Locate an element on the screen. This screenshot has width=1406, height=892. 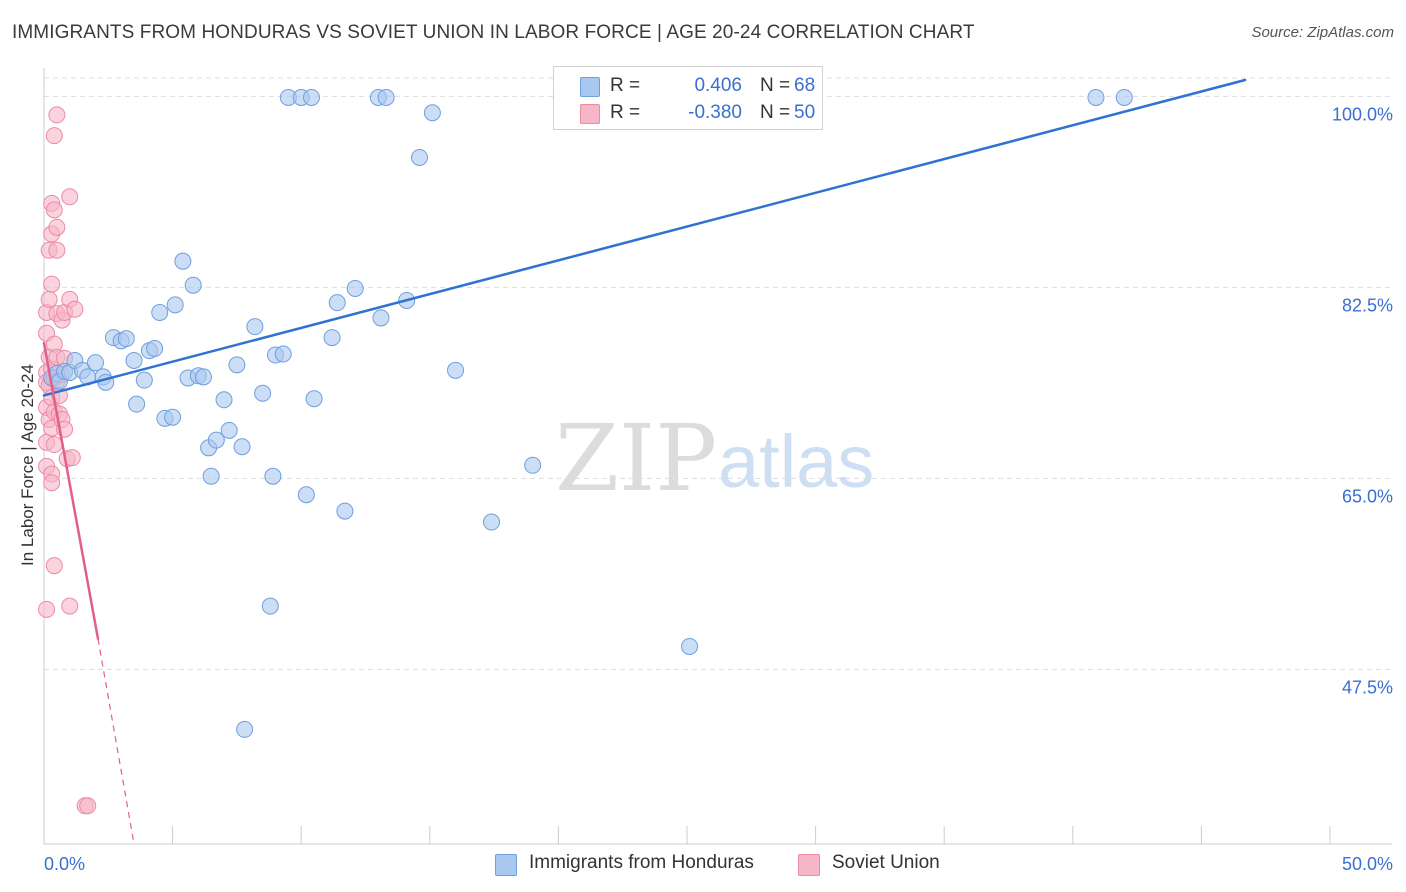
y-tick-label: 65.0% is located at coordinates (1367, 496).